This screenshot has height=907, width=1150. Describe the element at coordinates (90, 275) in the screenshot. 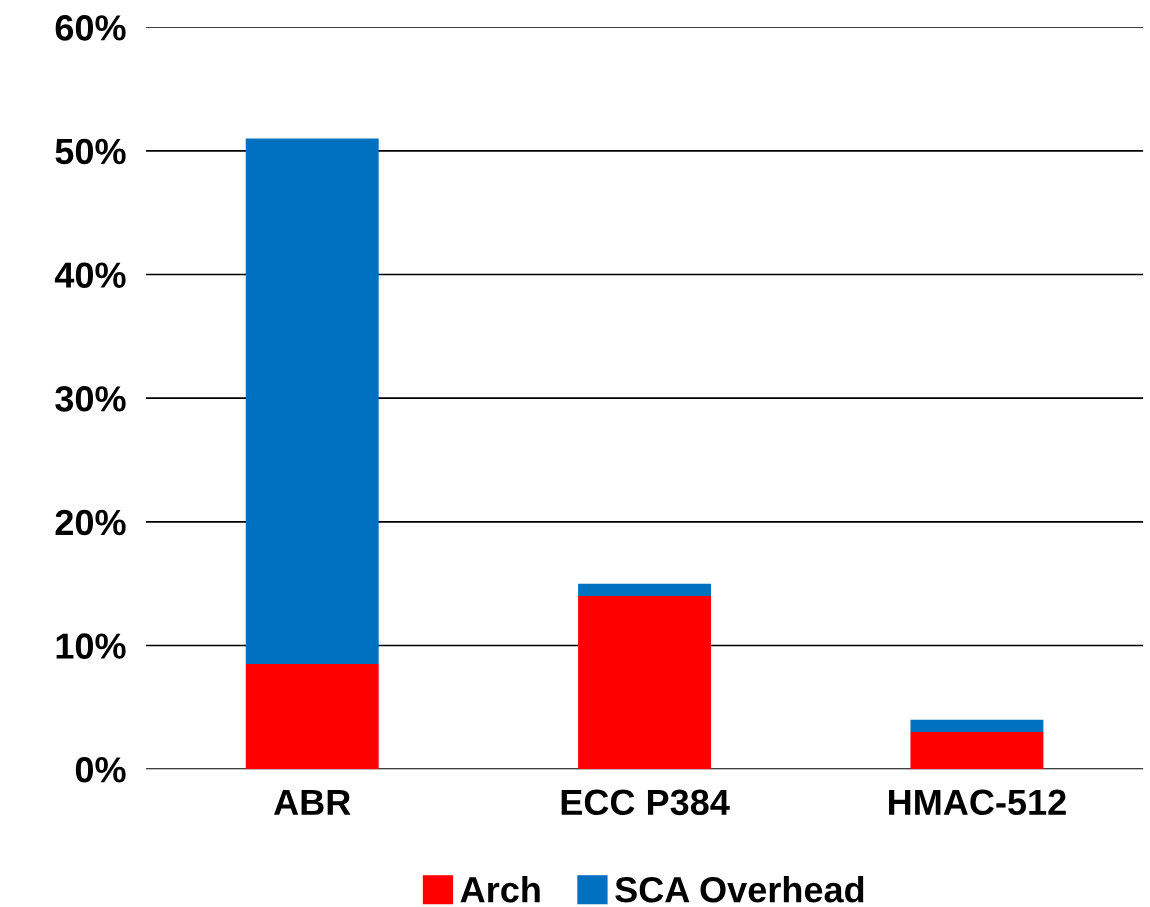

I see `y-tick-label: 40%` at that location.